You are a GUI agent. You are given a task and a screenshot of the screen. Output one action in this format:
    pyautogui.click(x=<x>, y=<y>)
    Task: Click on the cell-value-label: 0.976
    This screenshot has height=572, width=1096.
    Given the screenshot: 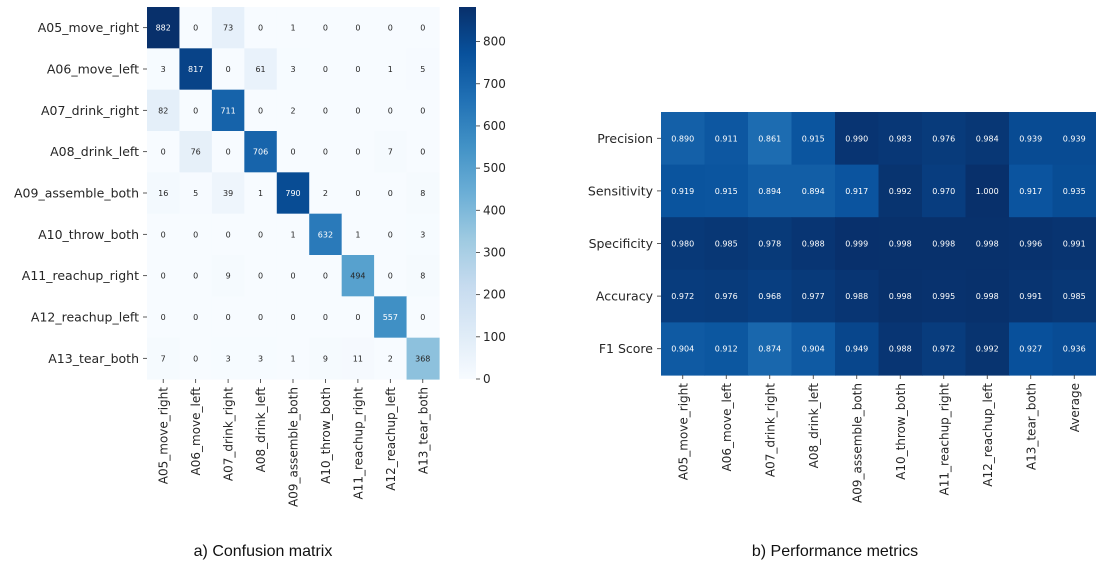 What is the action you would take?
    pyautogui.click(x=943, y=138)
    